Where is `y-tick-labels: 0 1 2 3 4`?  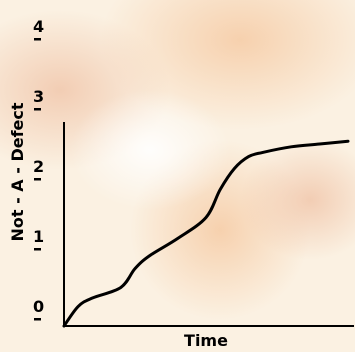 y-tick-labels: 0 1 2 3 4 is located at coordinates (38, 166).